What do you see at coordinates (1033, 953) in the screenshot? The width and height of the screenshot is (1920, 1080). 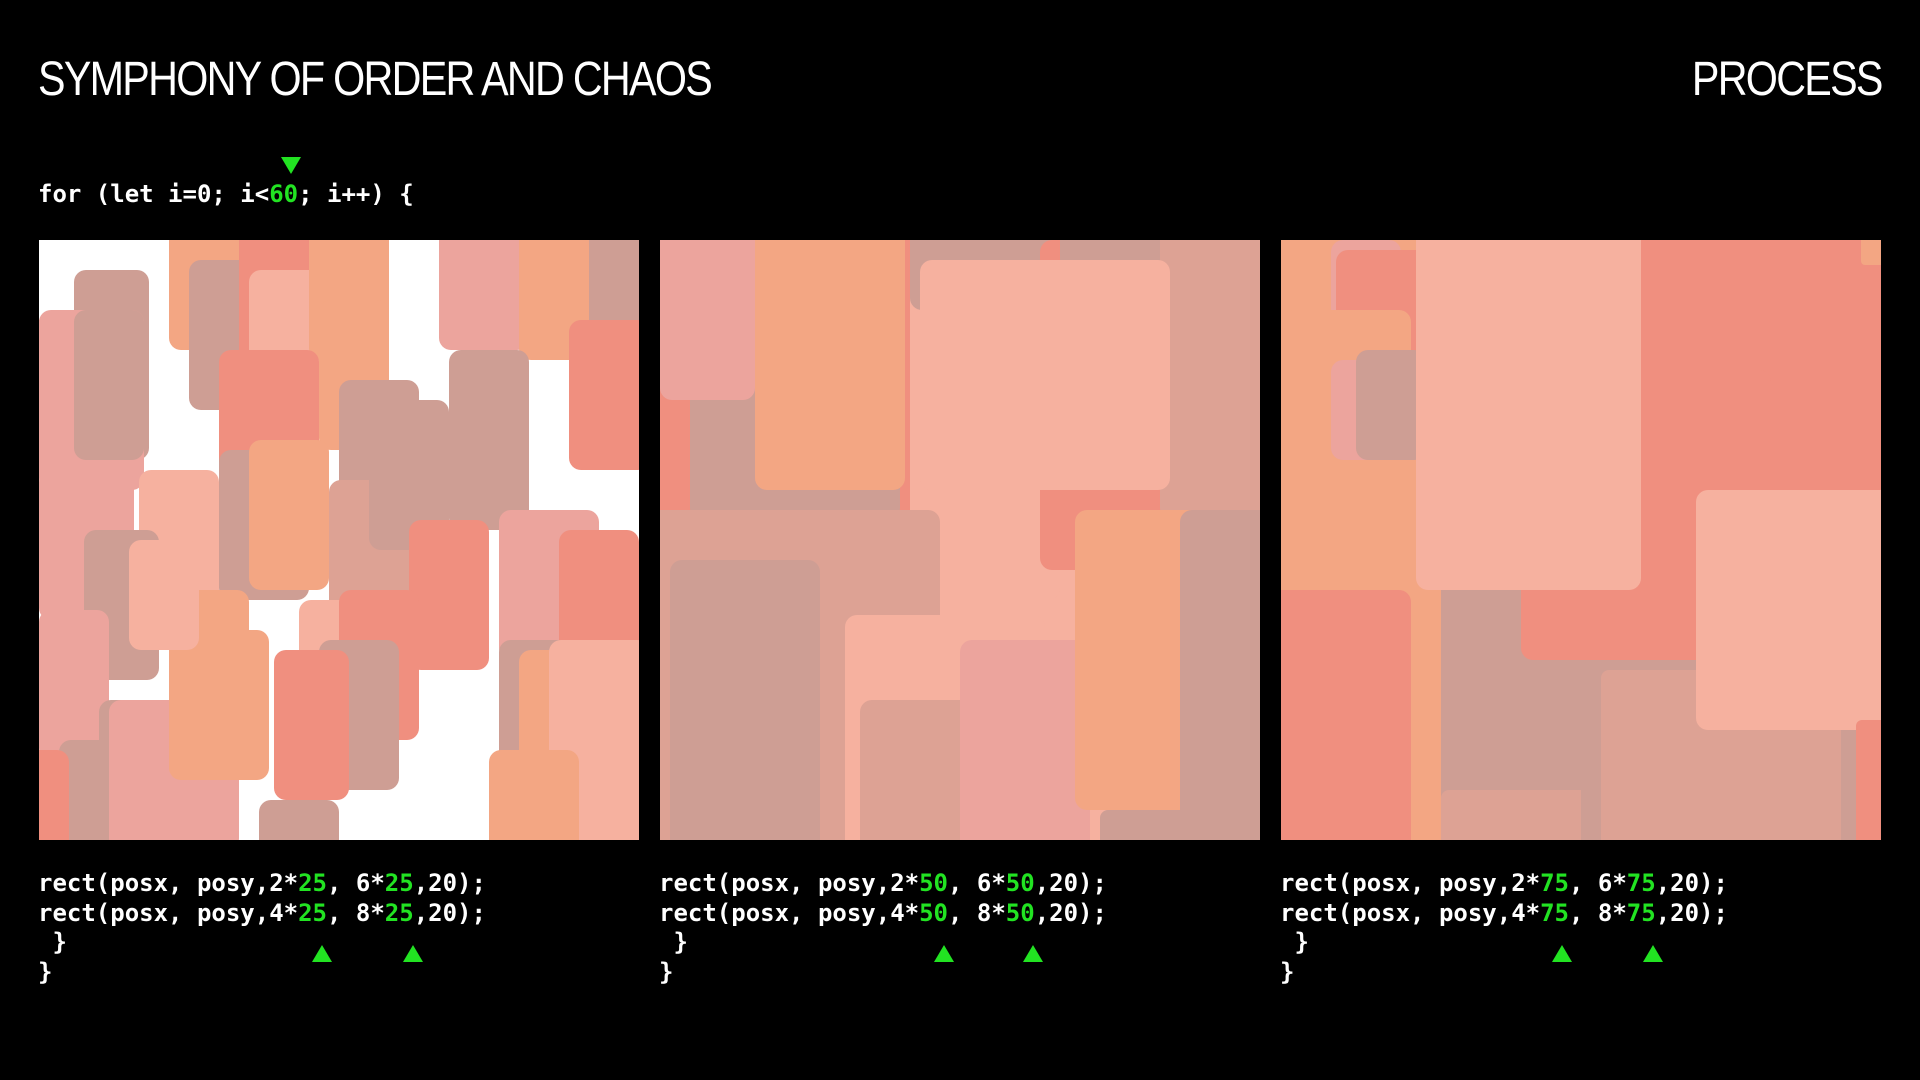 I see `scale-marker-2b` at bounding box center [1033, 953].